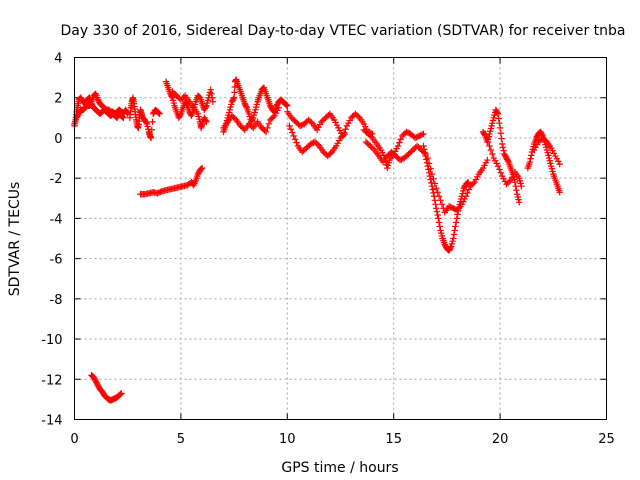 The width and height of the screenshot is (640, 480). I want to click on x-tick-label: 15, so click(393, 439).